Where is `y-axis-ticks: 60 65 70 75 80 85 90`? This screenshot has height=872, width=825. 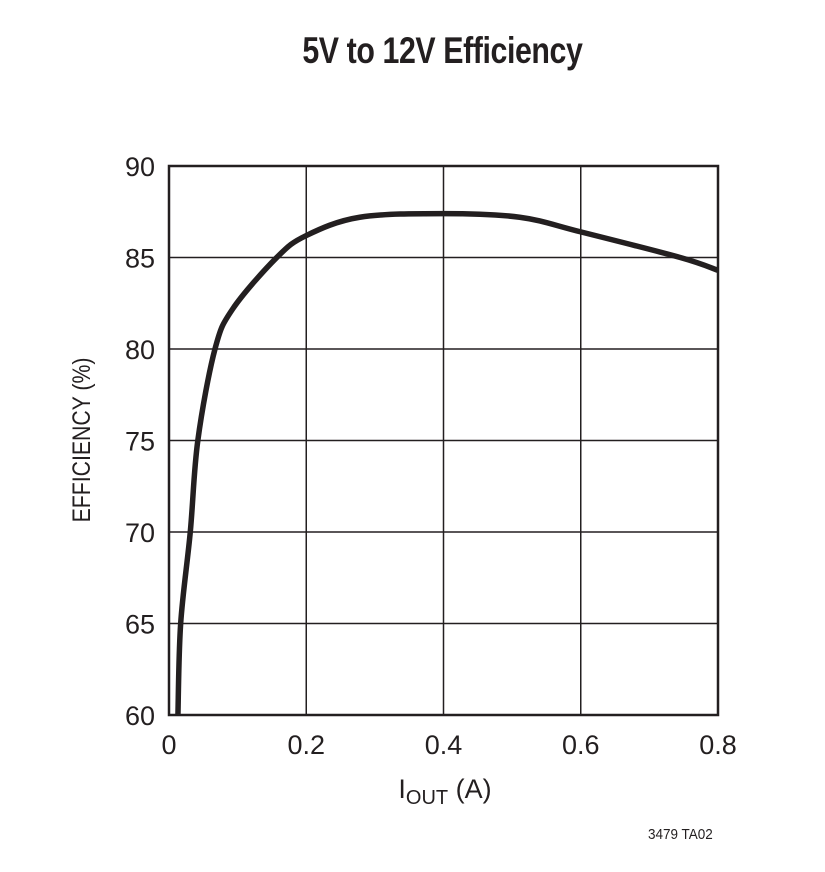 y-axis-ticks: 60 65 70 75 80 85 90 is located at coordinates (140, 441).